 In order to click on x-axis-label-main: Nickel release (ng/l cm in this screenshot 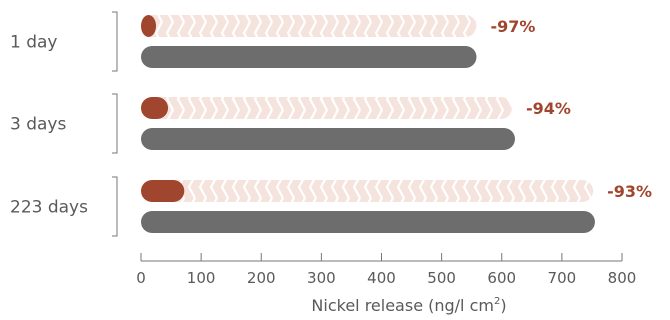, I will do `click(402, 305)`.